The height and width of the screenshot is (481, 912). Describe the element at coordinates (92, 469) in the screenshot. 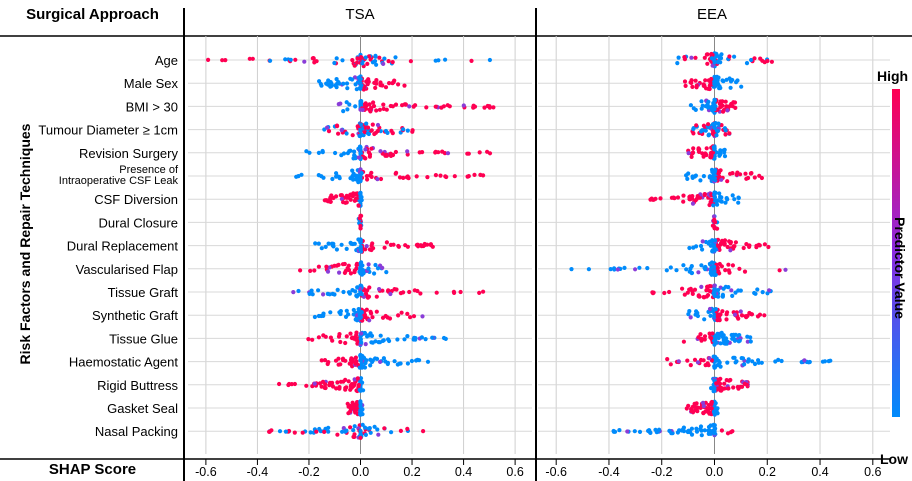

I see `x-axis-title: SHAP Score` at that location.